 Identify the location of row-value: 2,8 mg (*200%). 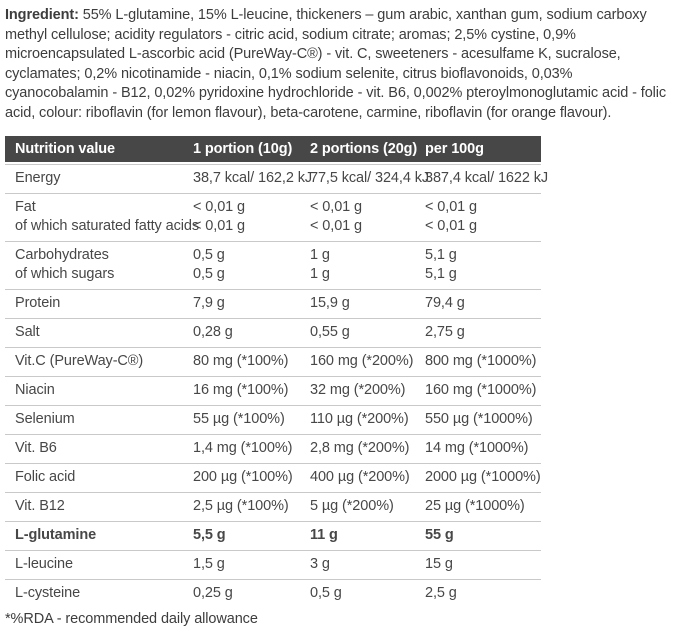
(360, 448).